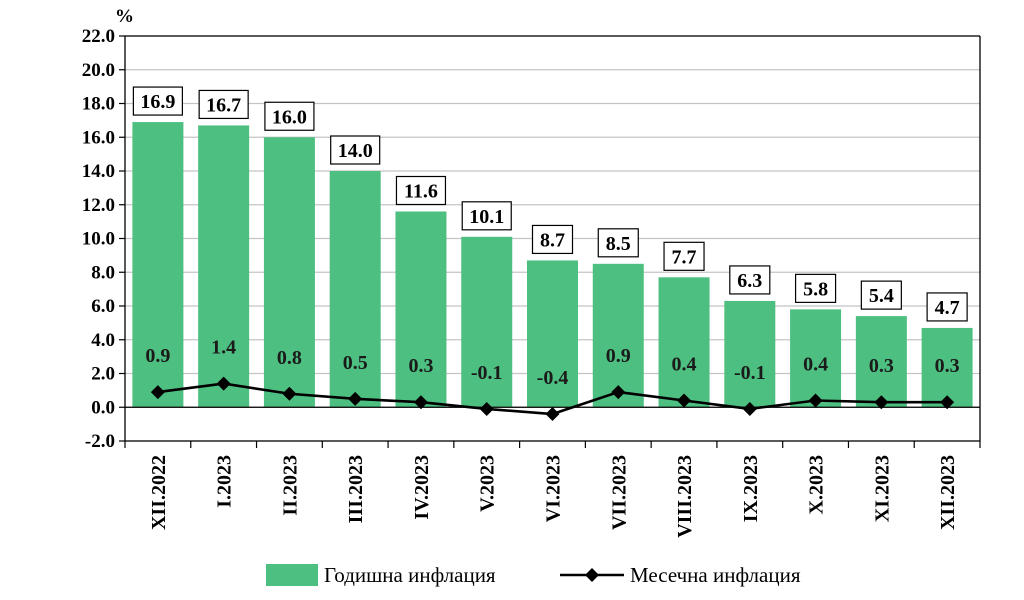 Image resolution: width=1024 pixels, height=600 pixels. Describe the element at coordinates (422, 487) in the screenshot. I see `x-category-label: IV.2023` at that location.